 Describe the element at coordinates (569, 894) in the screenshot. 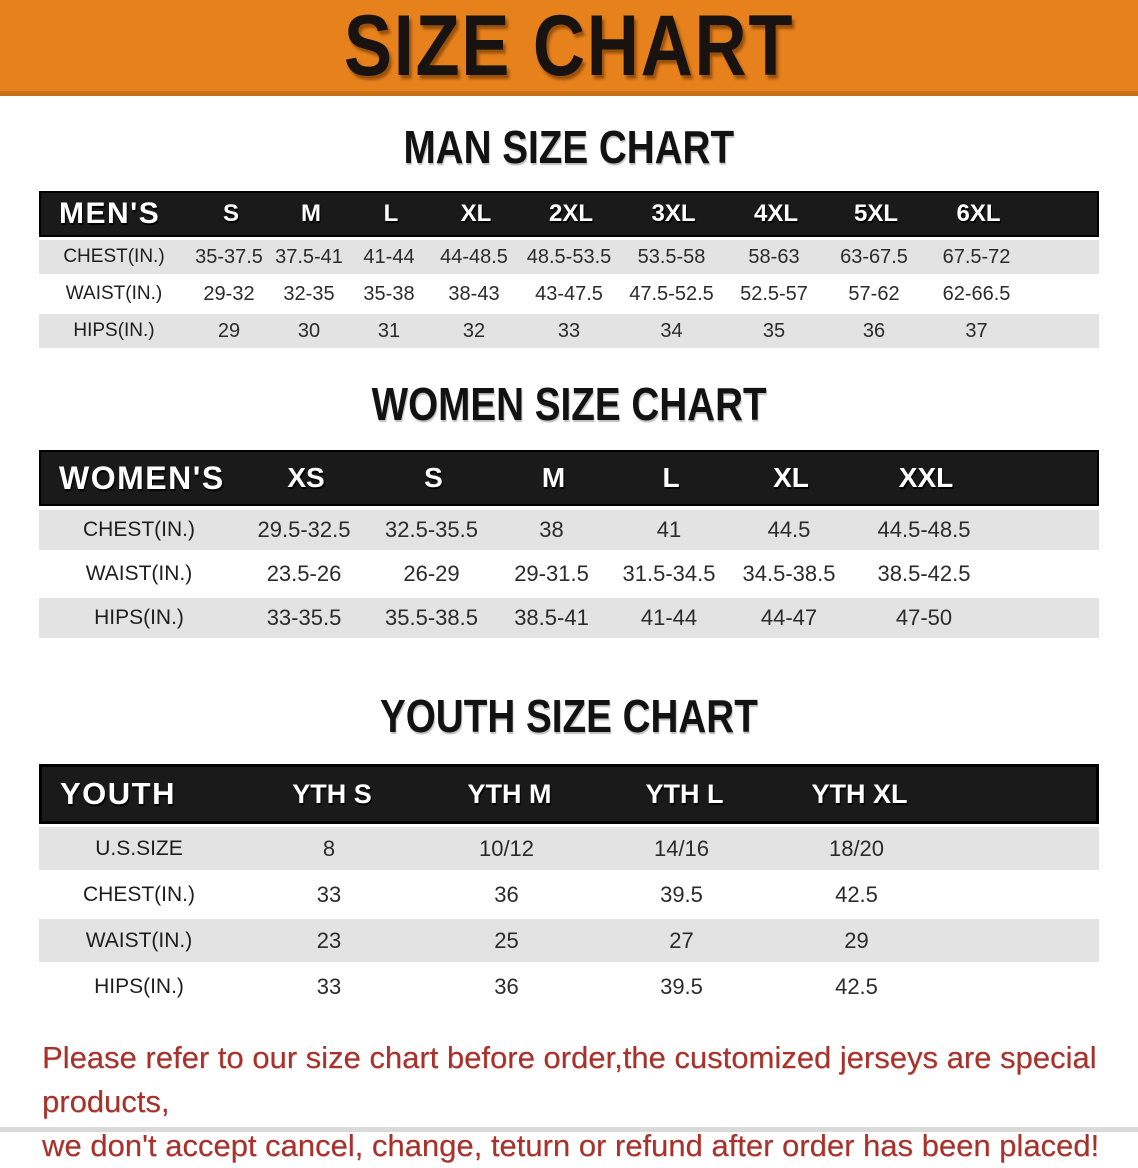

I see `table-row: CHEST(IN.) 33 36 39.5 42.5` at that location.